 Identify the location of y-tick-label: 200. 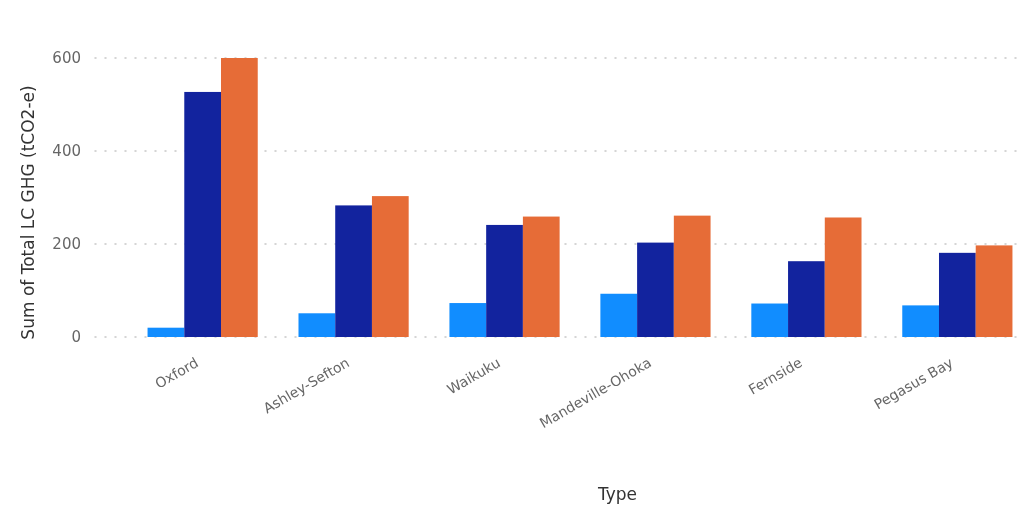
(66, 244).